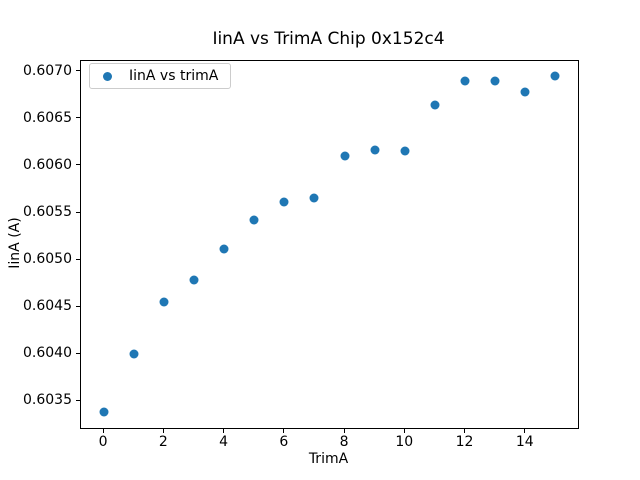 Image resolution: width=640 pixels, height=480 pixels. I want to click on y-tick-label: 0.6040, so click(47, 353).